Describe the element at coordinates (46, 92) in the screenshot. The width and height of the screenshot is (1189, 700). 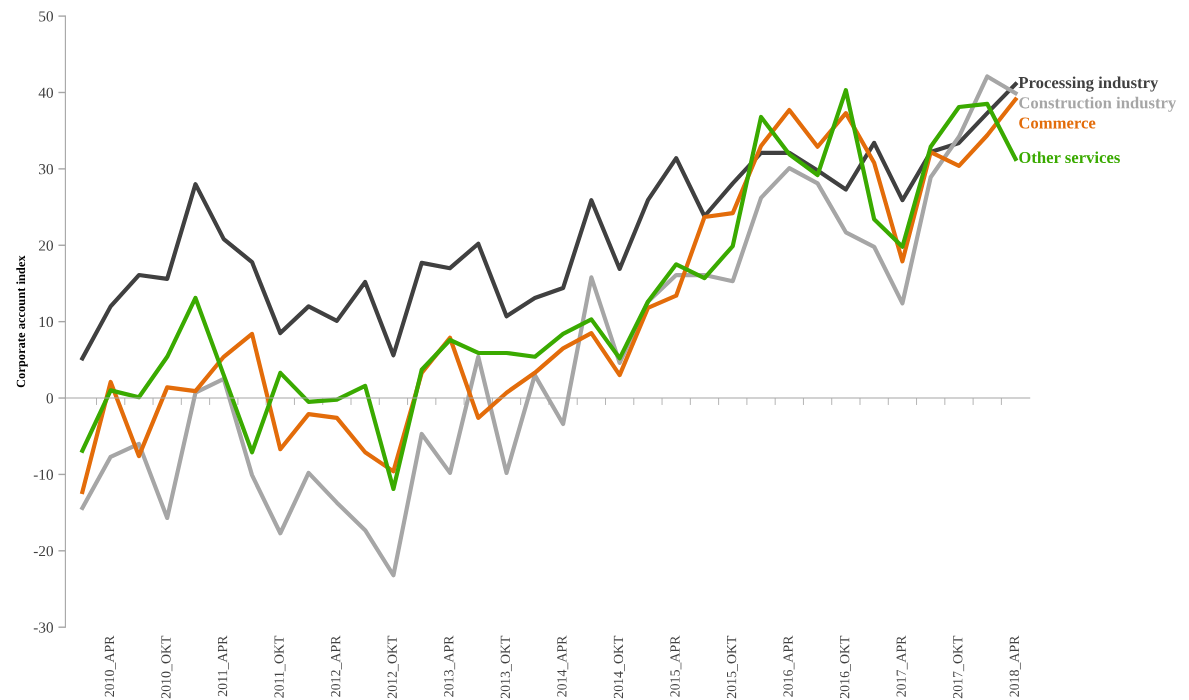
I see `y-tick-label: 40` at that location.